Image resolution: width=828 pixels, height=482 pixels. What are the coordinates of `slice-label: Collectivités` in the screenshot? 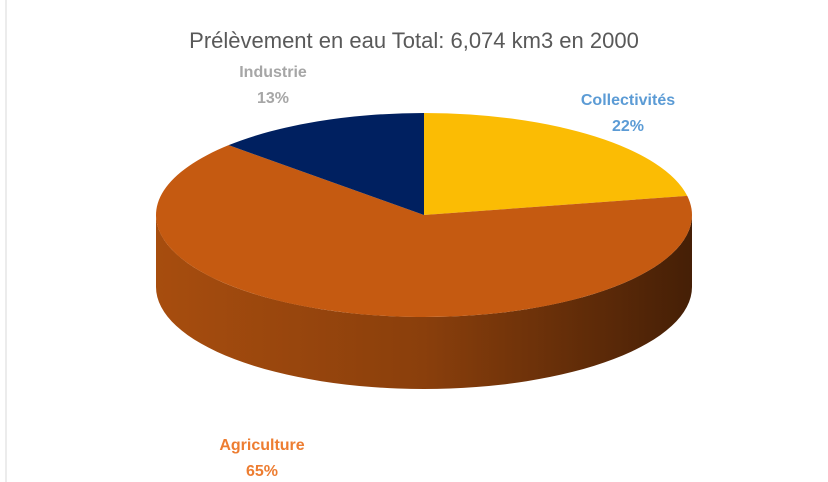 It's located at (628, 100).